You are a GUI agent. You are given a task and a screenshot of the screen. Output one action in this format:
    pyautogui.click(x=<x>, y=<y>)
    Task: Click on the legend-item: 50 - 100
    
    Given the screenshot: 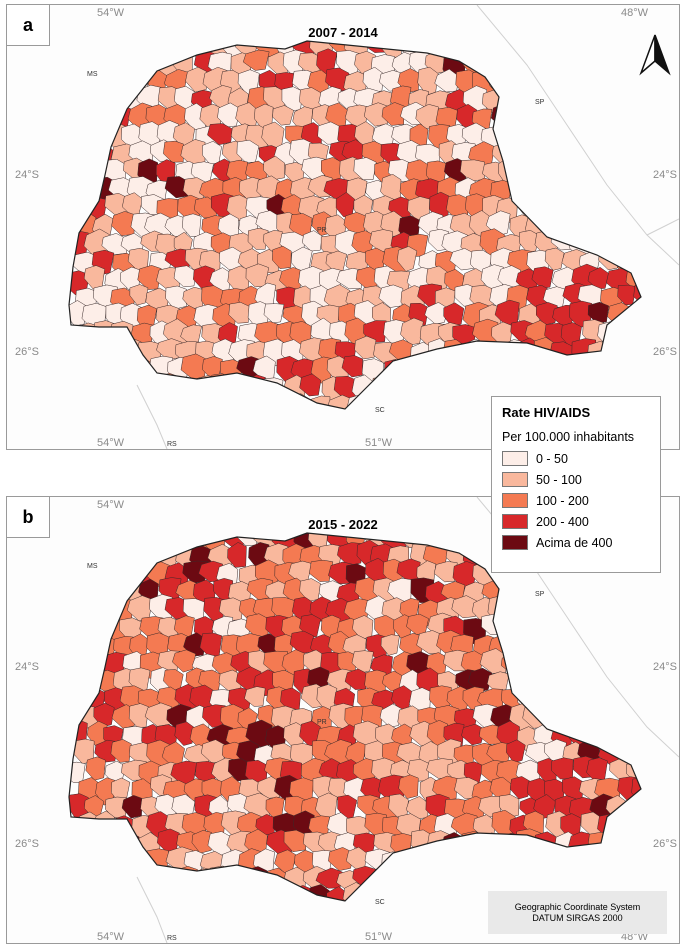 What is the action you would take?
    pyautogui.click(x=576, y=479)
    